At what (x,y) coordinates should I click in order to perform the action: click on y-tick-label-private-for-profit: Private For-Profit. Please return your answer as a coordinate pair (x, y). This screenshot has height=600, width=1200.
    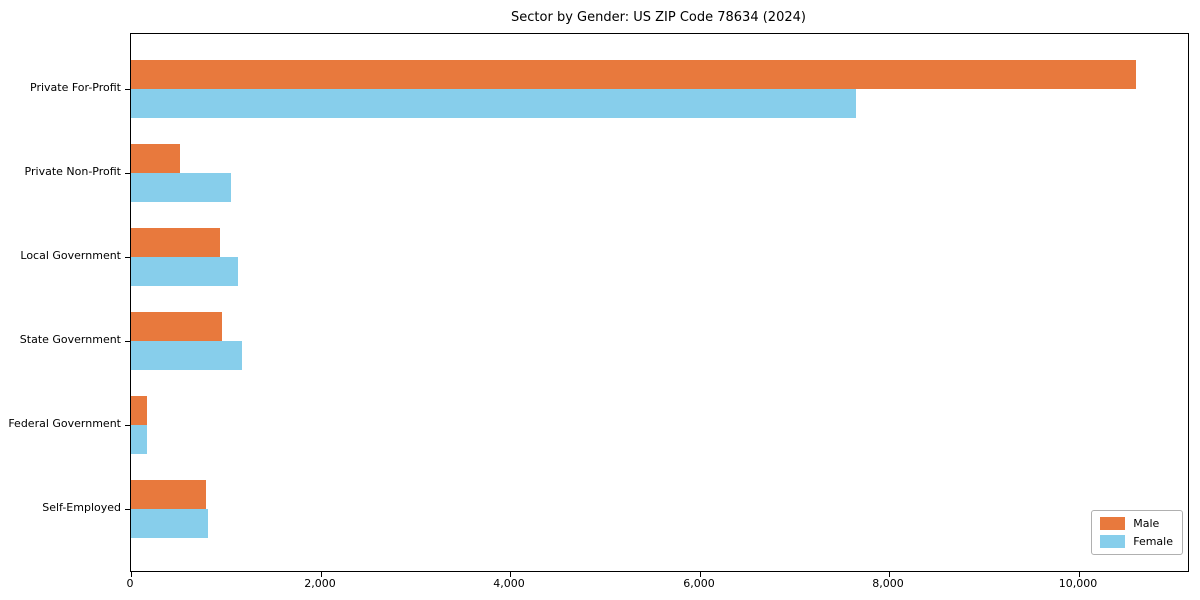
    Looking at the image, I should click on (75, 87).